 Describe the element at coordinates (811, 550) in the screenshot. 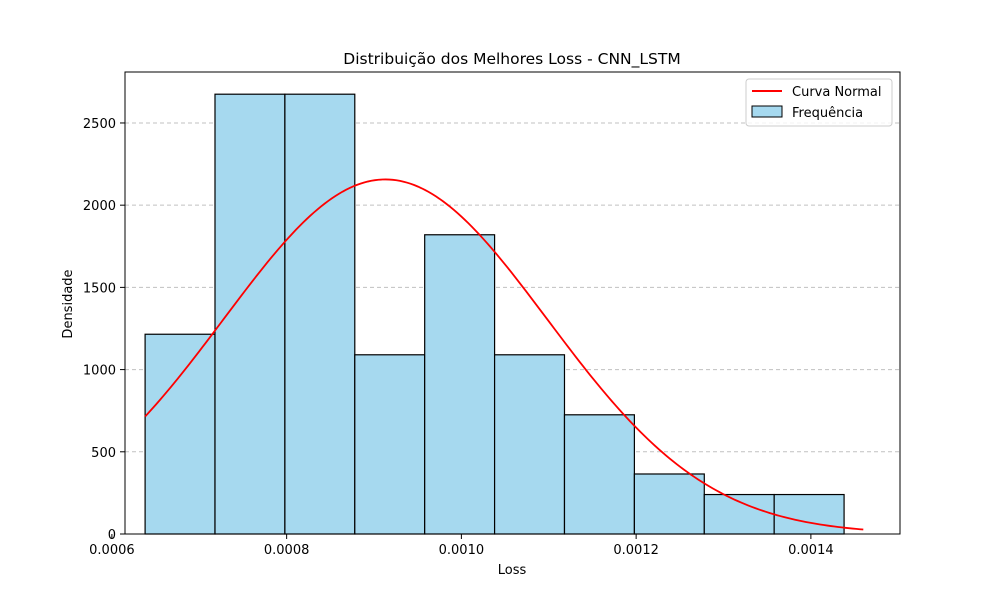

I see `x-tick-label: 0.0014` at that location.